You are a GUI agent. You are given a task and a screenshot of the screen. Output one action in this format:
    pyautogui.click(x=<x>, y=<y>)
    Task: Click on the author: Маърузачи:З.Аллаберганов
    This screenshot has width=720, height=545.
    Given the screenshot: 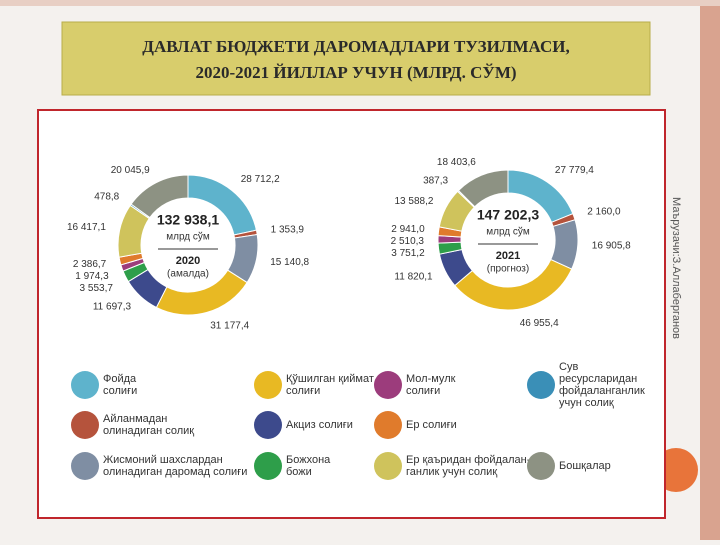 What is the action you would take?
    pyautogui.click(x=676, y=268)
    